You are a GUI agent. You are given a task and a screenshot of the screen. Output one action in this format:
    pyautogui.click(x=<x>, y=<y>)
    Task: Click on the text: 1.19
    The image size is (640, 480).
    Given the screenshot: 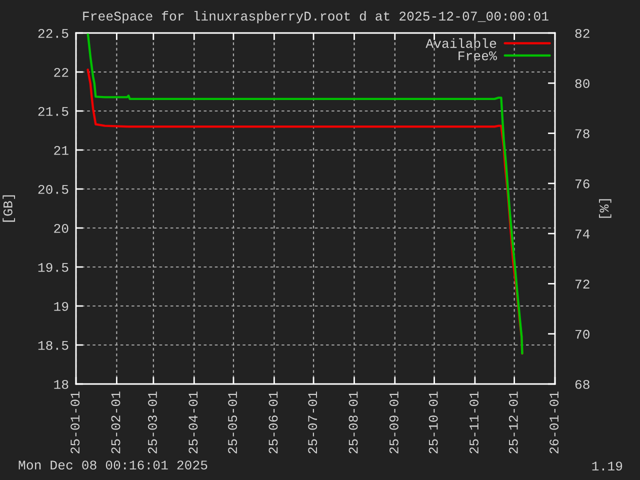 What is the action you would take?
    pyautogui.click(x=607, y=466)
    